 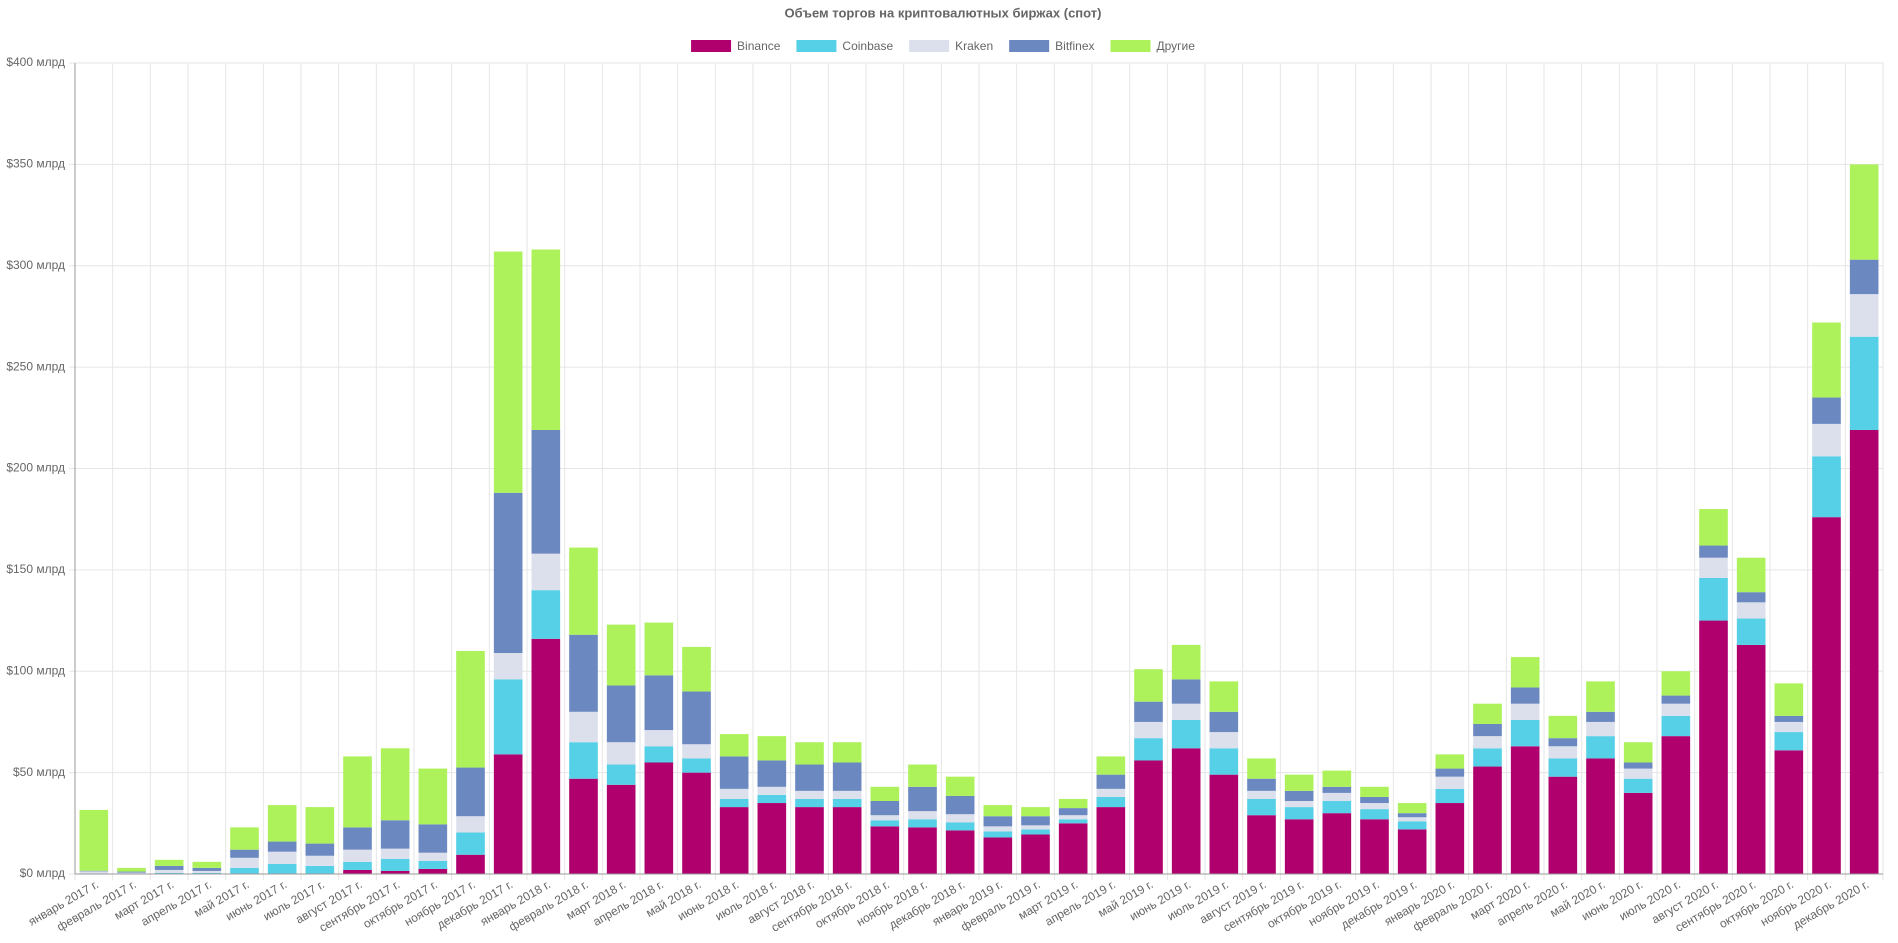 What do you see at coordinates (736, 46) in the screenshot?
I see `legend-item: Binance` at bounding box center [736, 46].